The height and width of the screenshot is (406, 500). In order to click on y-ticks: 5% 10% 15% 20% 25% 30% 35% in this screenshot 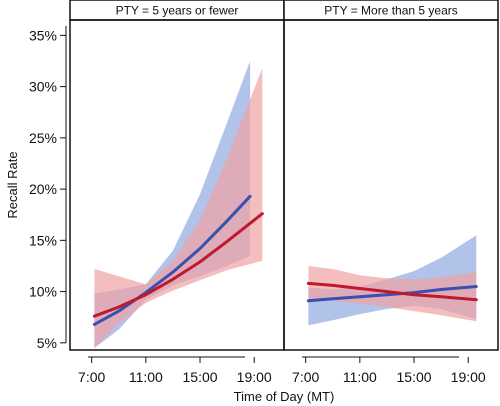, I will do `click(47, 189)`.